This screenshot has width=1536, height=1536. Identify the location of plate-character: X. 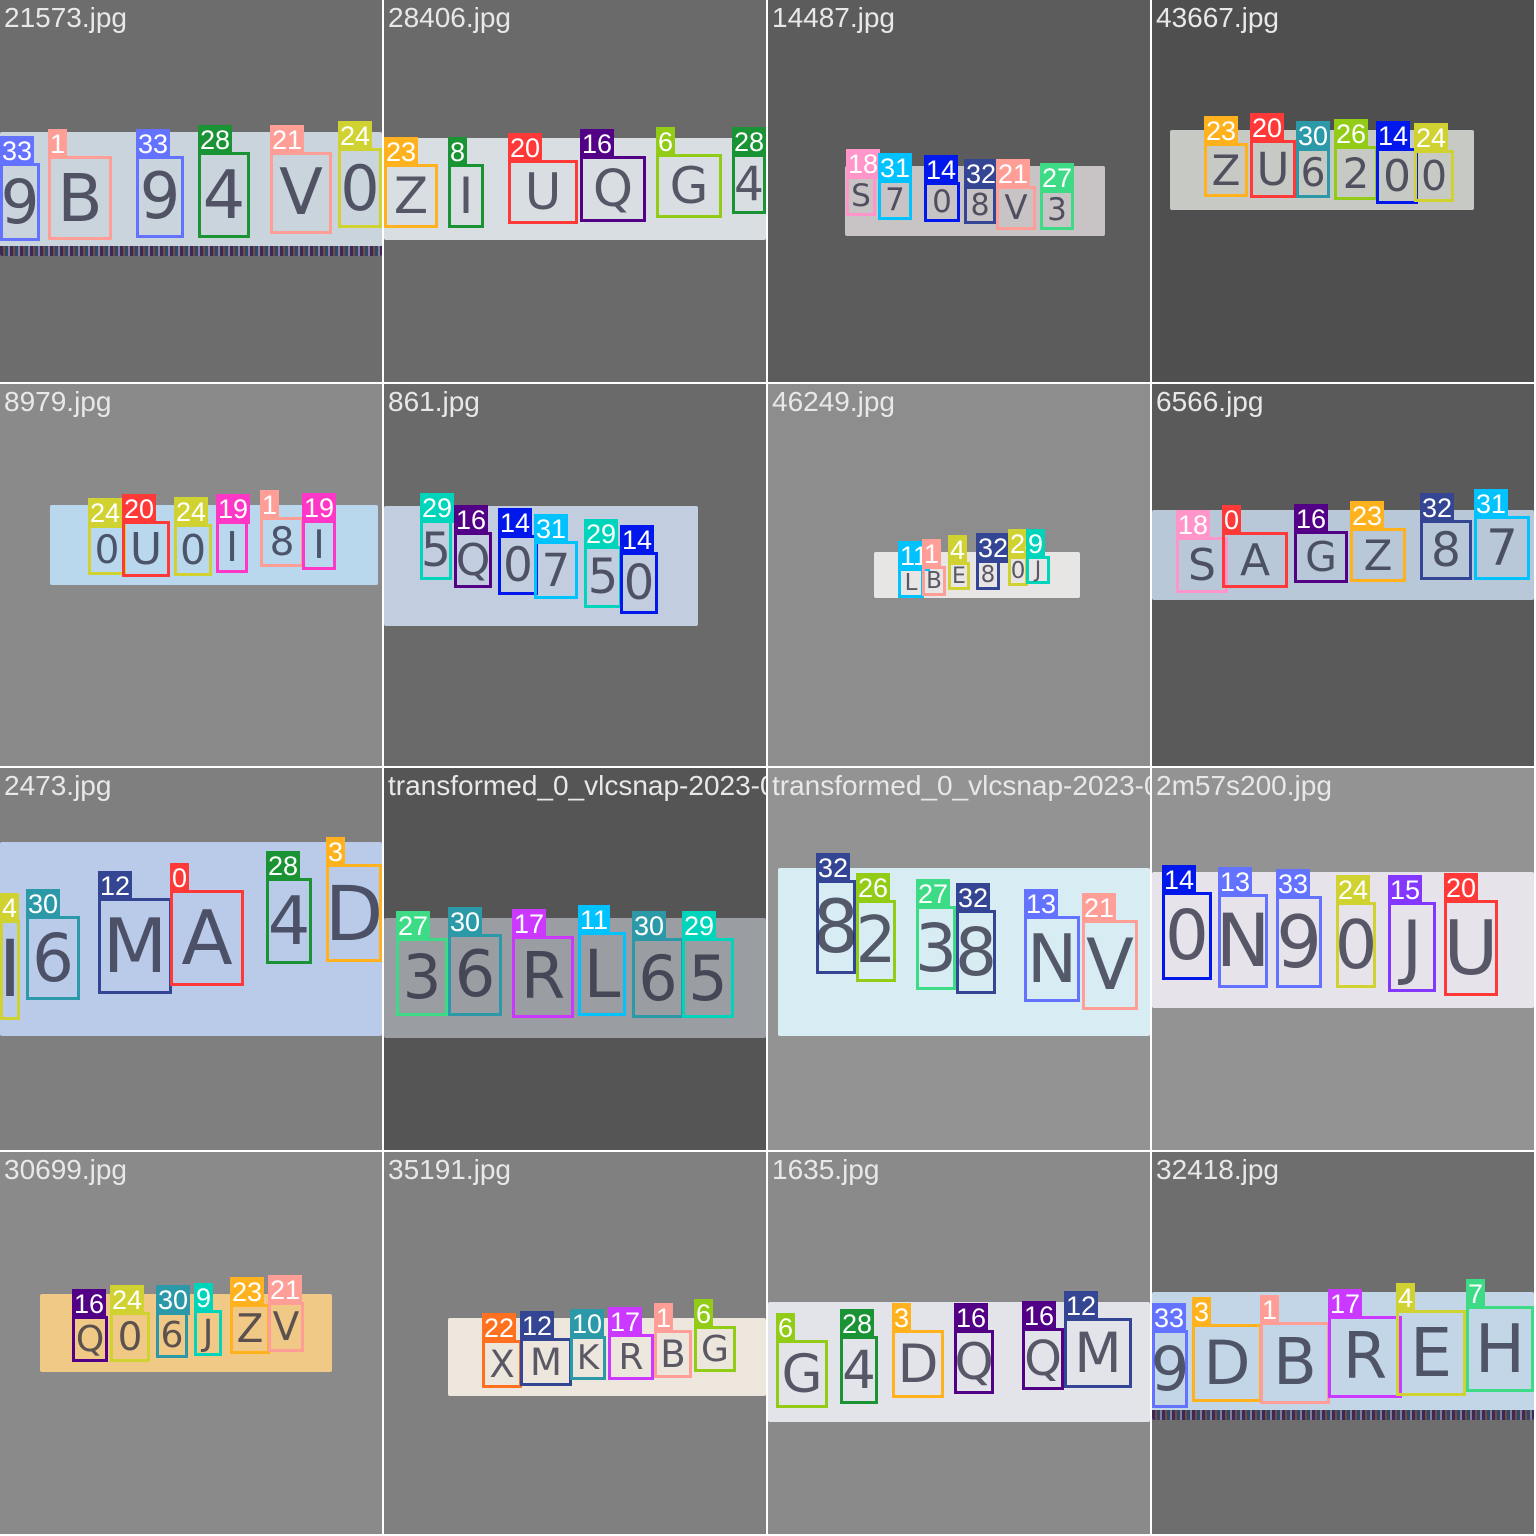
(502, 1364).